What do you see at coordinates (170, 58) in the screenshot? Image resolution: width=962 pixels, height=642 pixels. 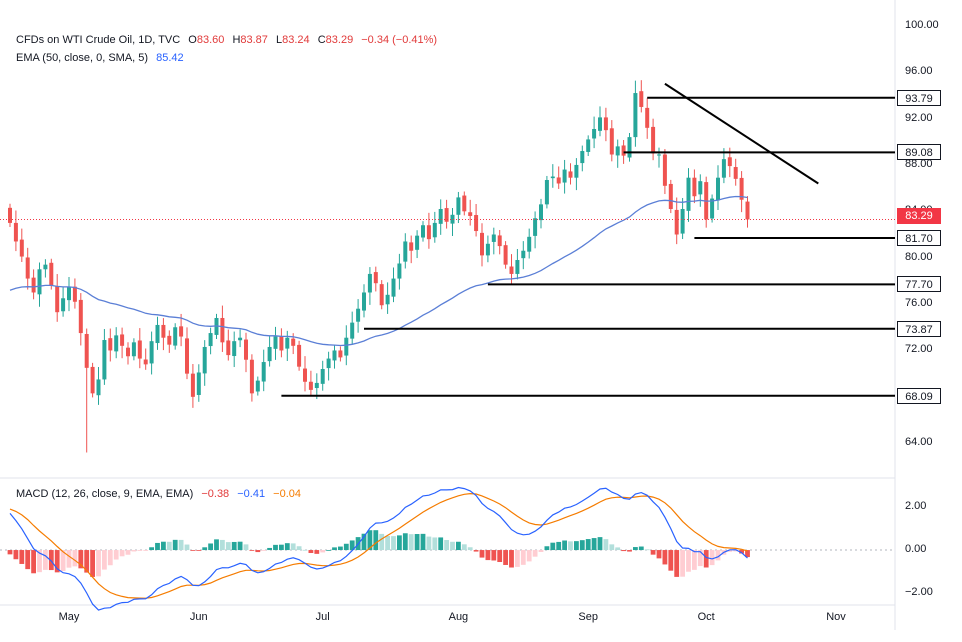 I see `ema-value: 85.42` at bounding box center [170, 58].